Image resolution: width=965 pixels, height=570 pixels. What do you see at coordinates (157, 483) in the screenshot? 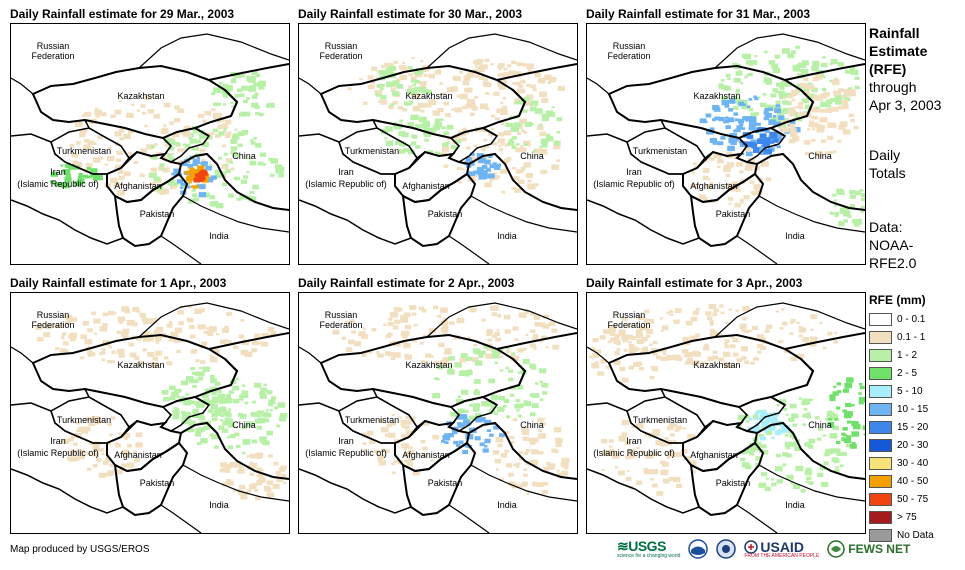
I see `label-pakistan: Pakistan` at bounding box center [157, 483].